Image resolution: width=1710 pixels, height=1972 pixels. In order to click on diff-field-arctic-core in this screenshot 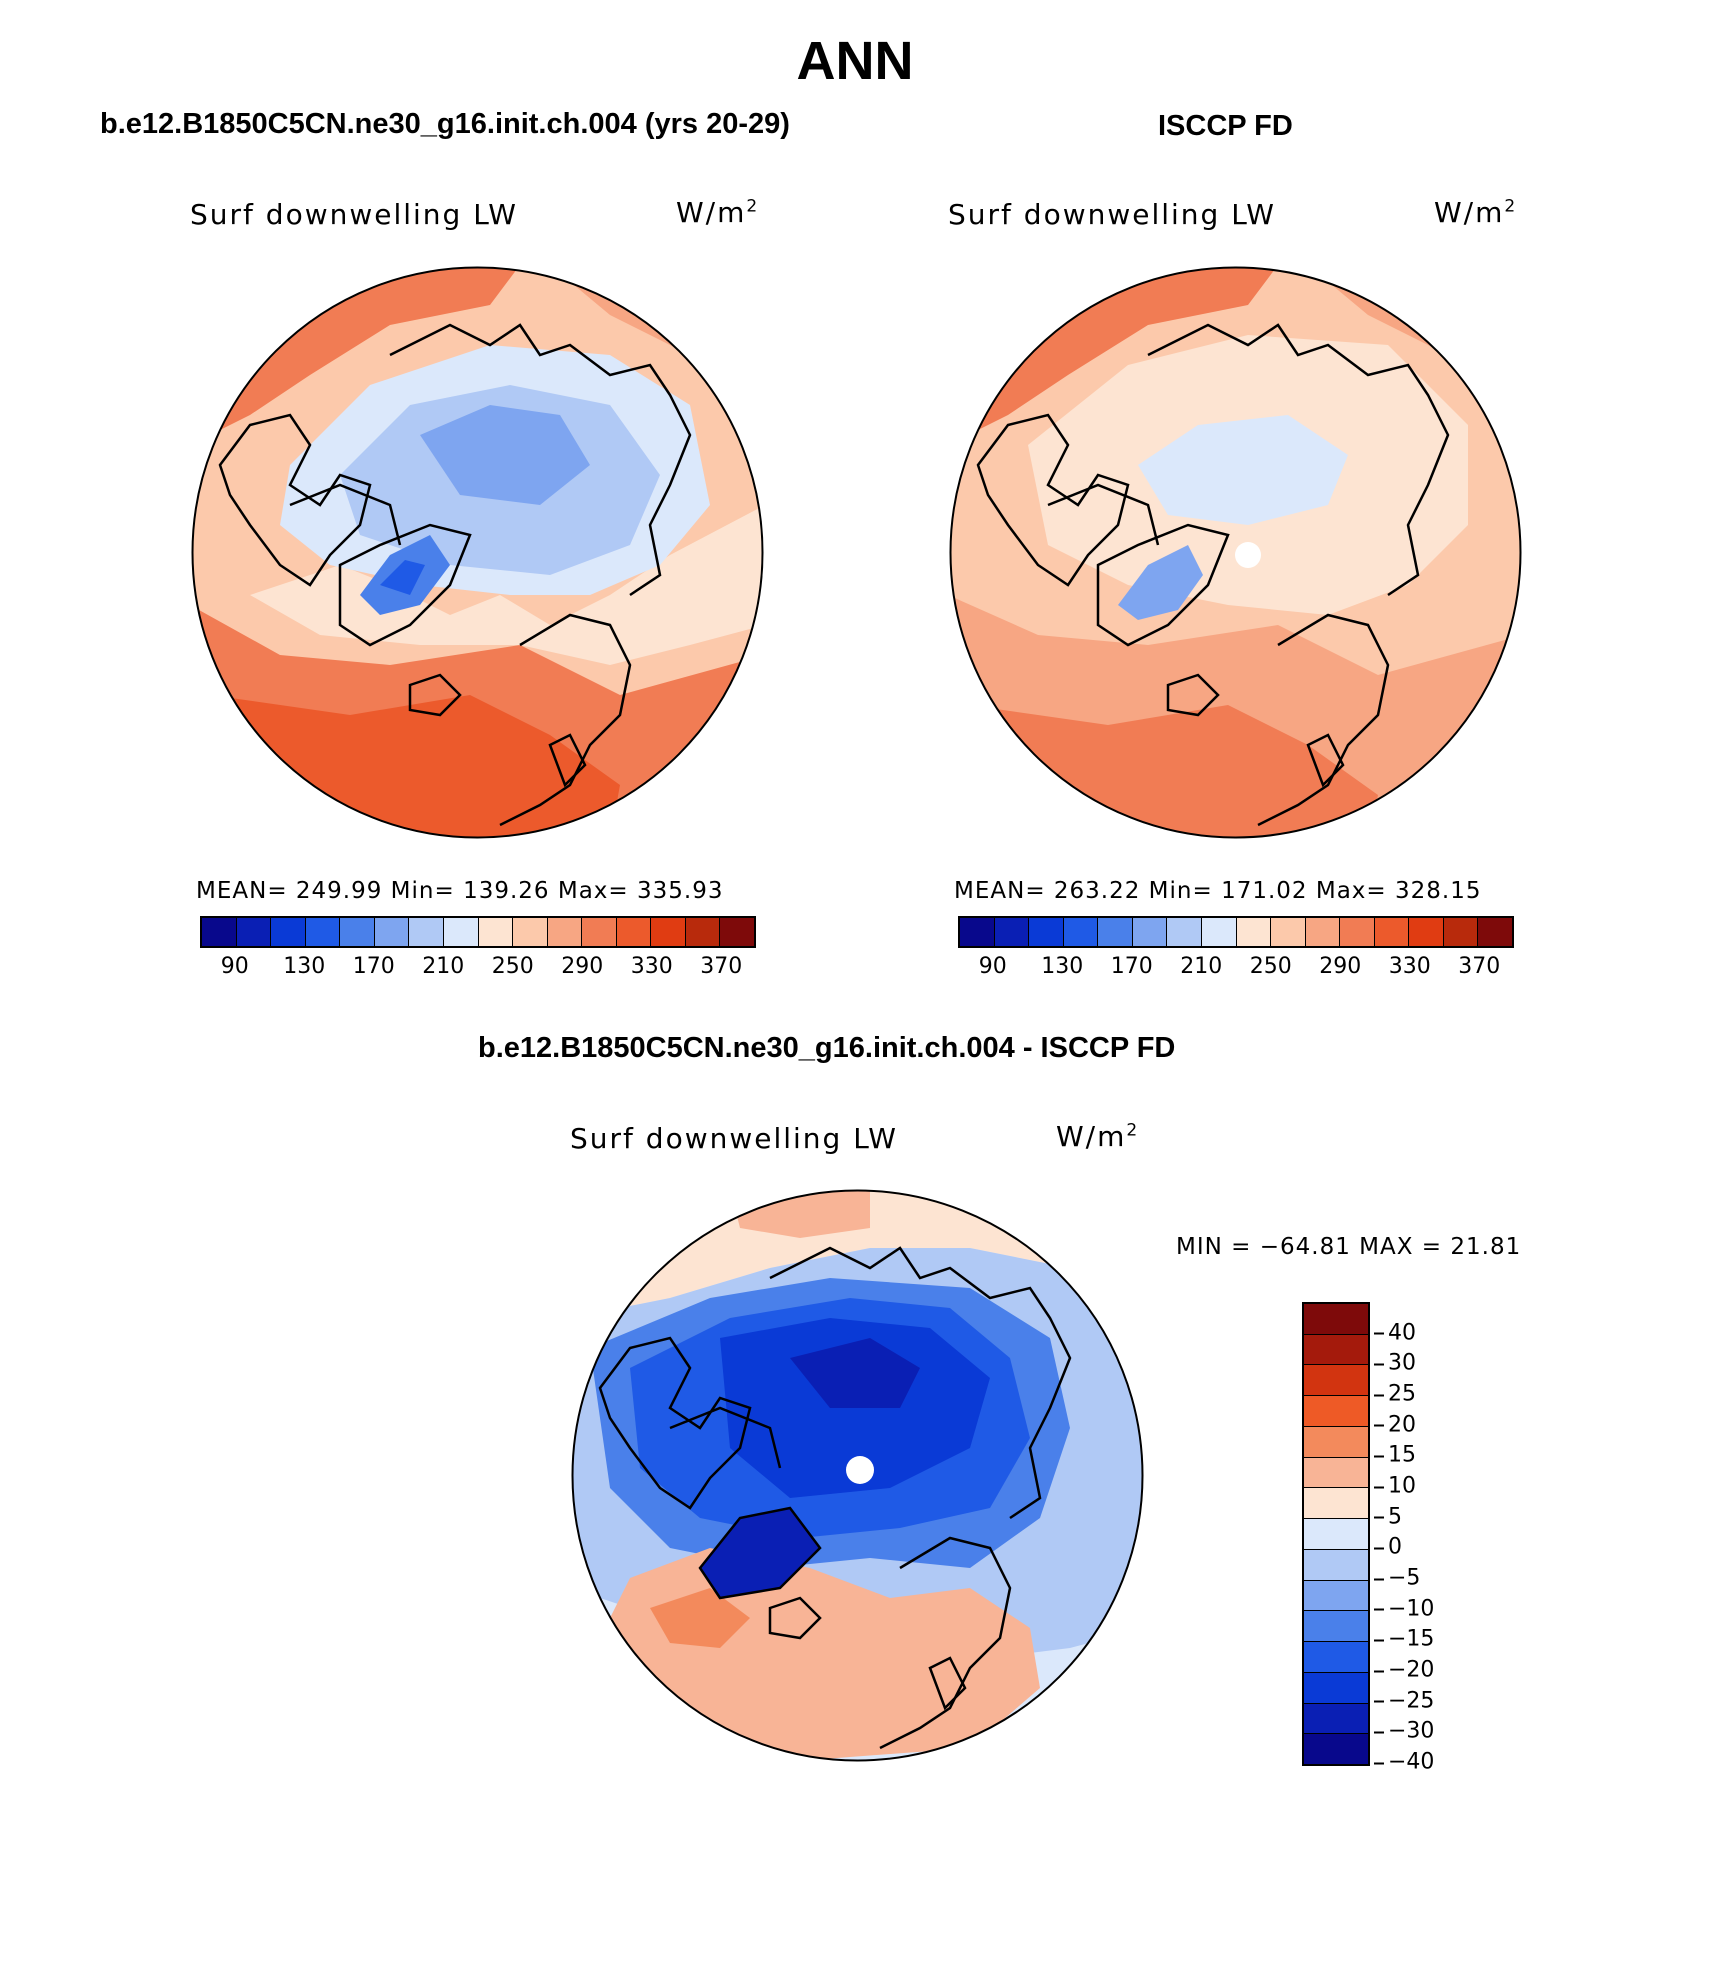, I will do `click(855, 1373)`.